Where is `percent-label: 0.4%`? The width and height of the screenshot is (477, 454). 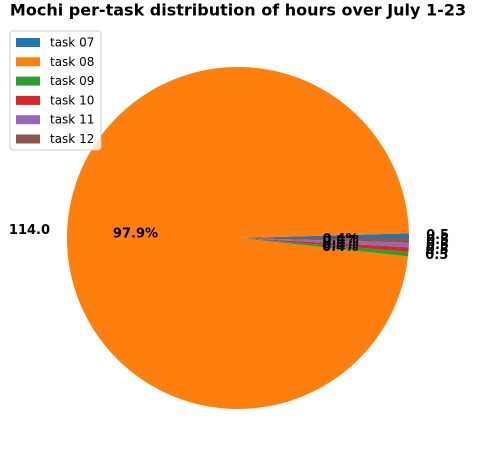
percent-label: 0.4% is located at coordinates (341, 239).